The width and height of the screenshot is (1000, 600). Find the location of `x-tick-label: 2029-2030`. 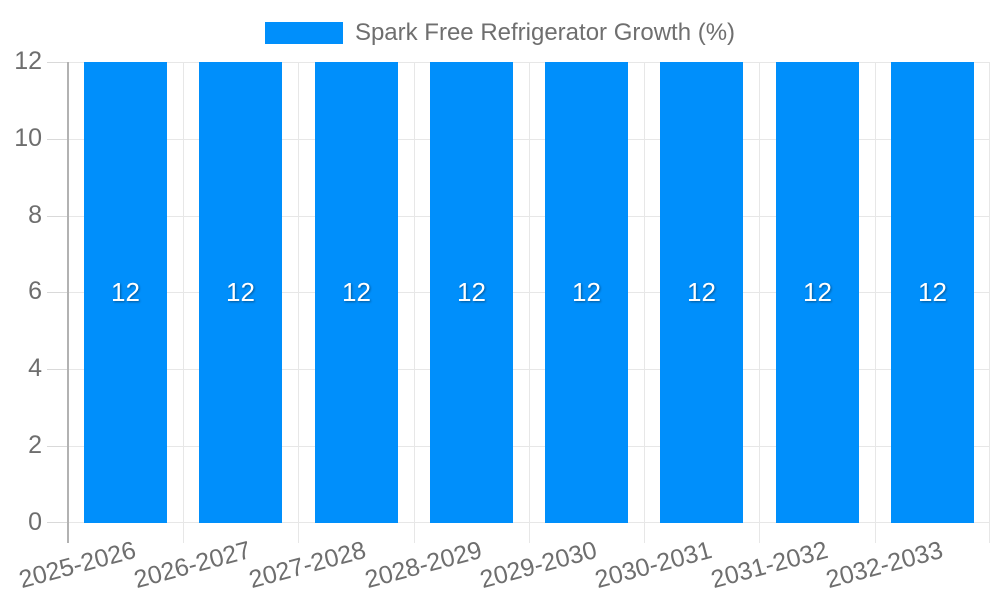

x-tick-label: 2029-2030 is located at coordinates (539, 565).